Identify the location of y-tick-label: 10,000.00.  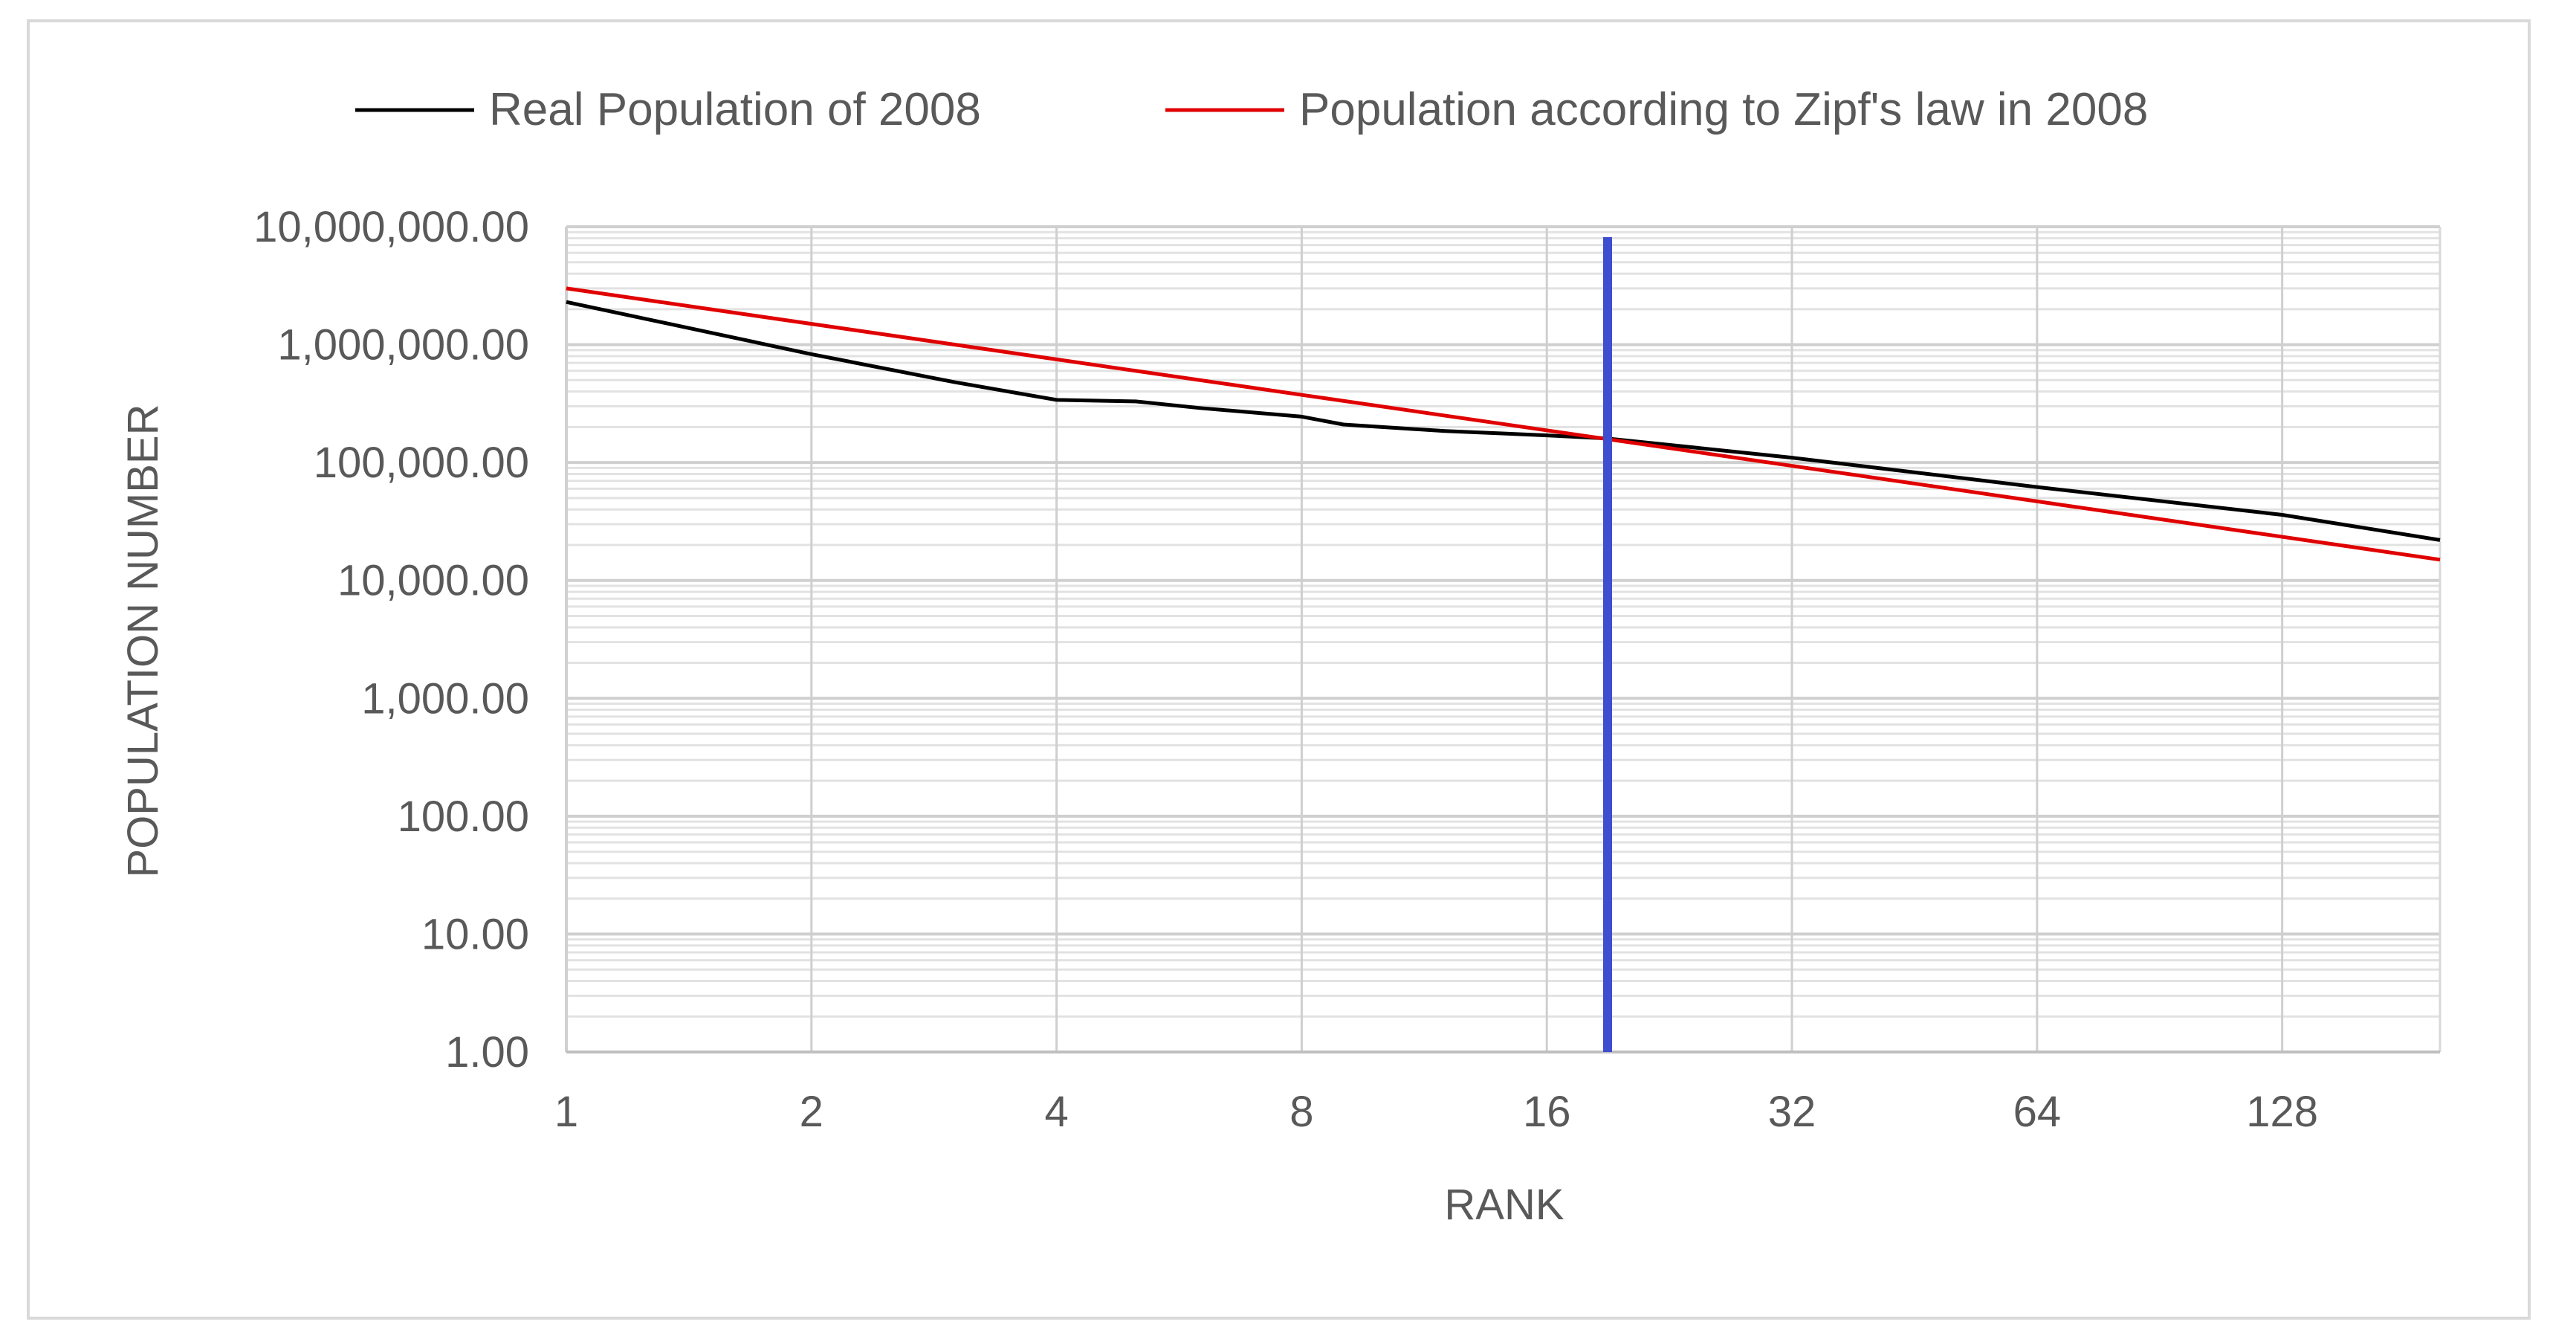
(433, 581).